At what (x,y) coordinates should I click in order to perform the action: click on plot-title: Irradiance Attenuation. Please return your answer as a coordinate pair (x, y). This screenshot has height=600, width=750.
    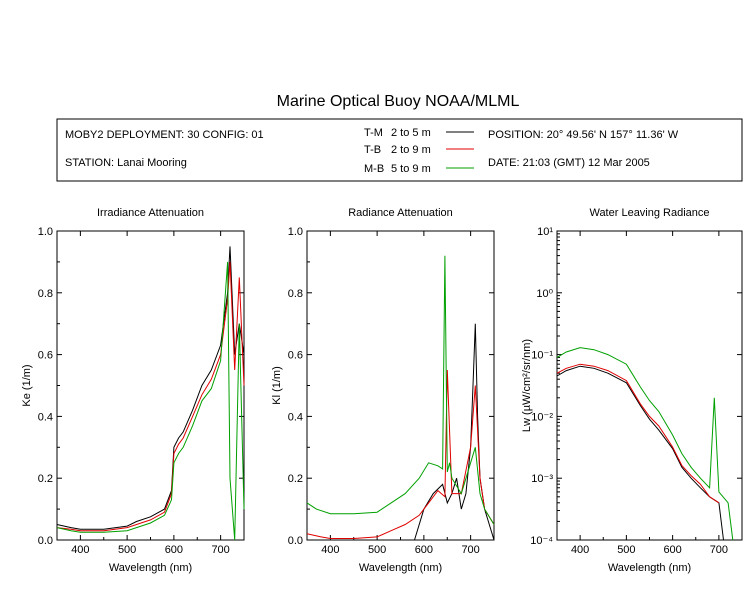
    Looking at the image, I should click on (150, 213).